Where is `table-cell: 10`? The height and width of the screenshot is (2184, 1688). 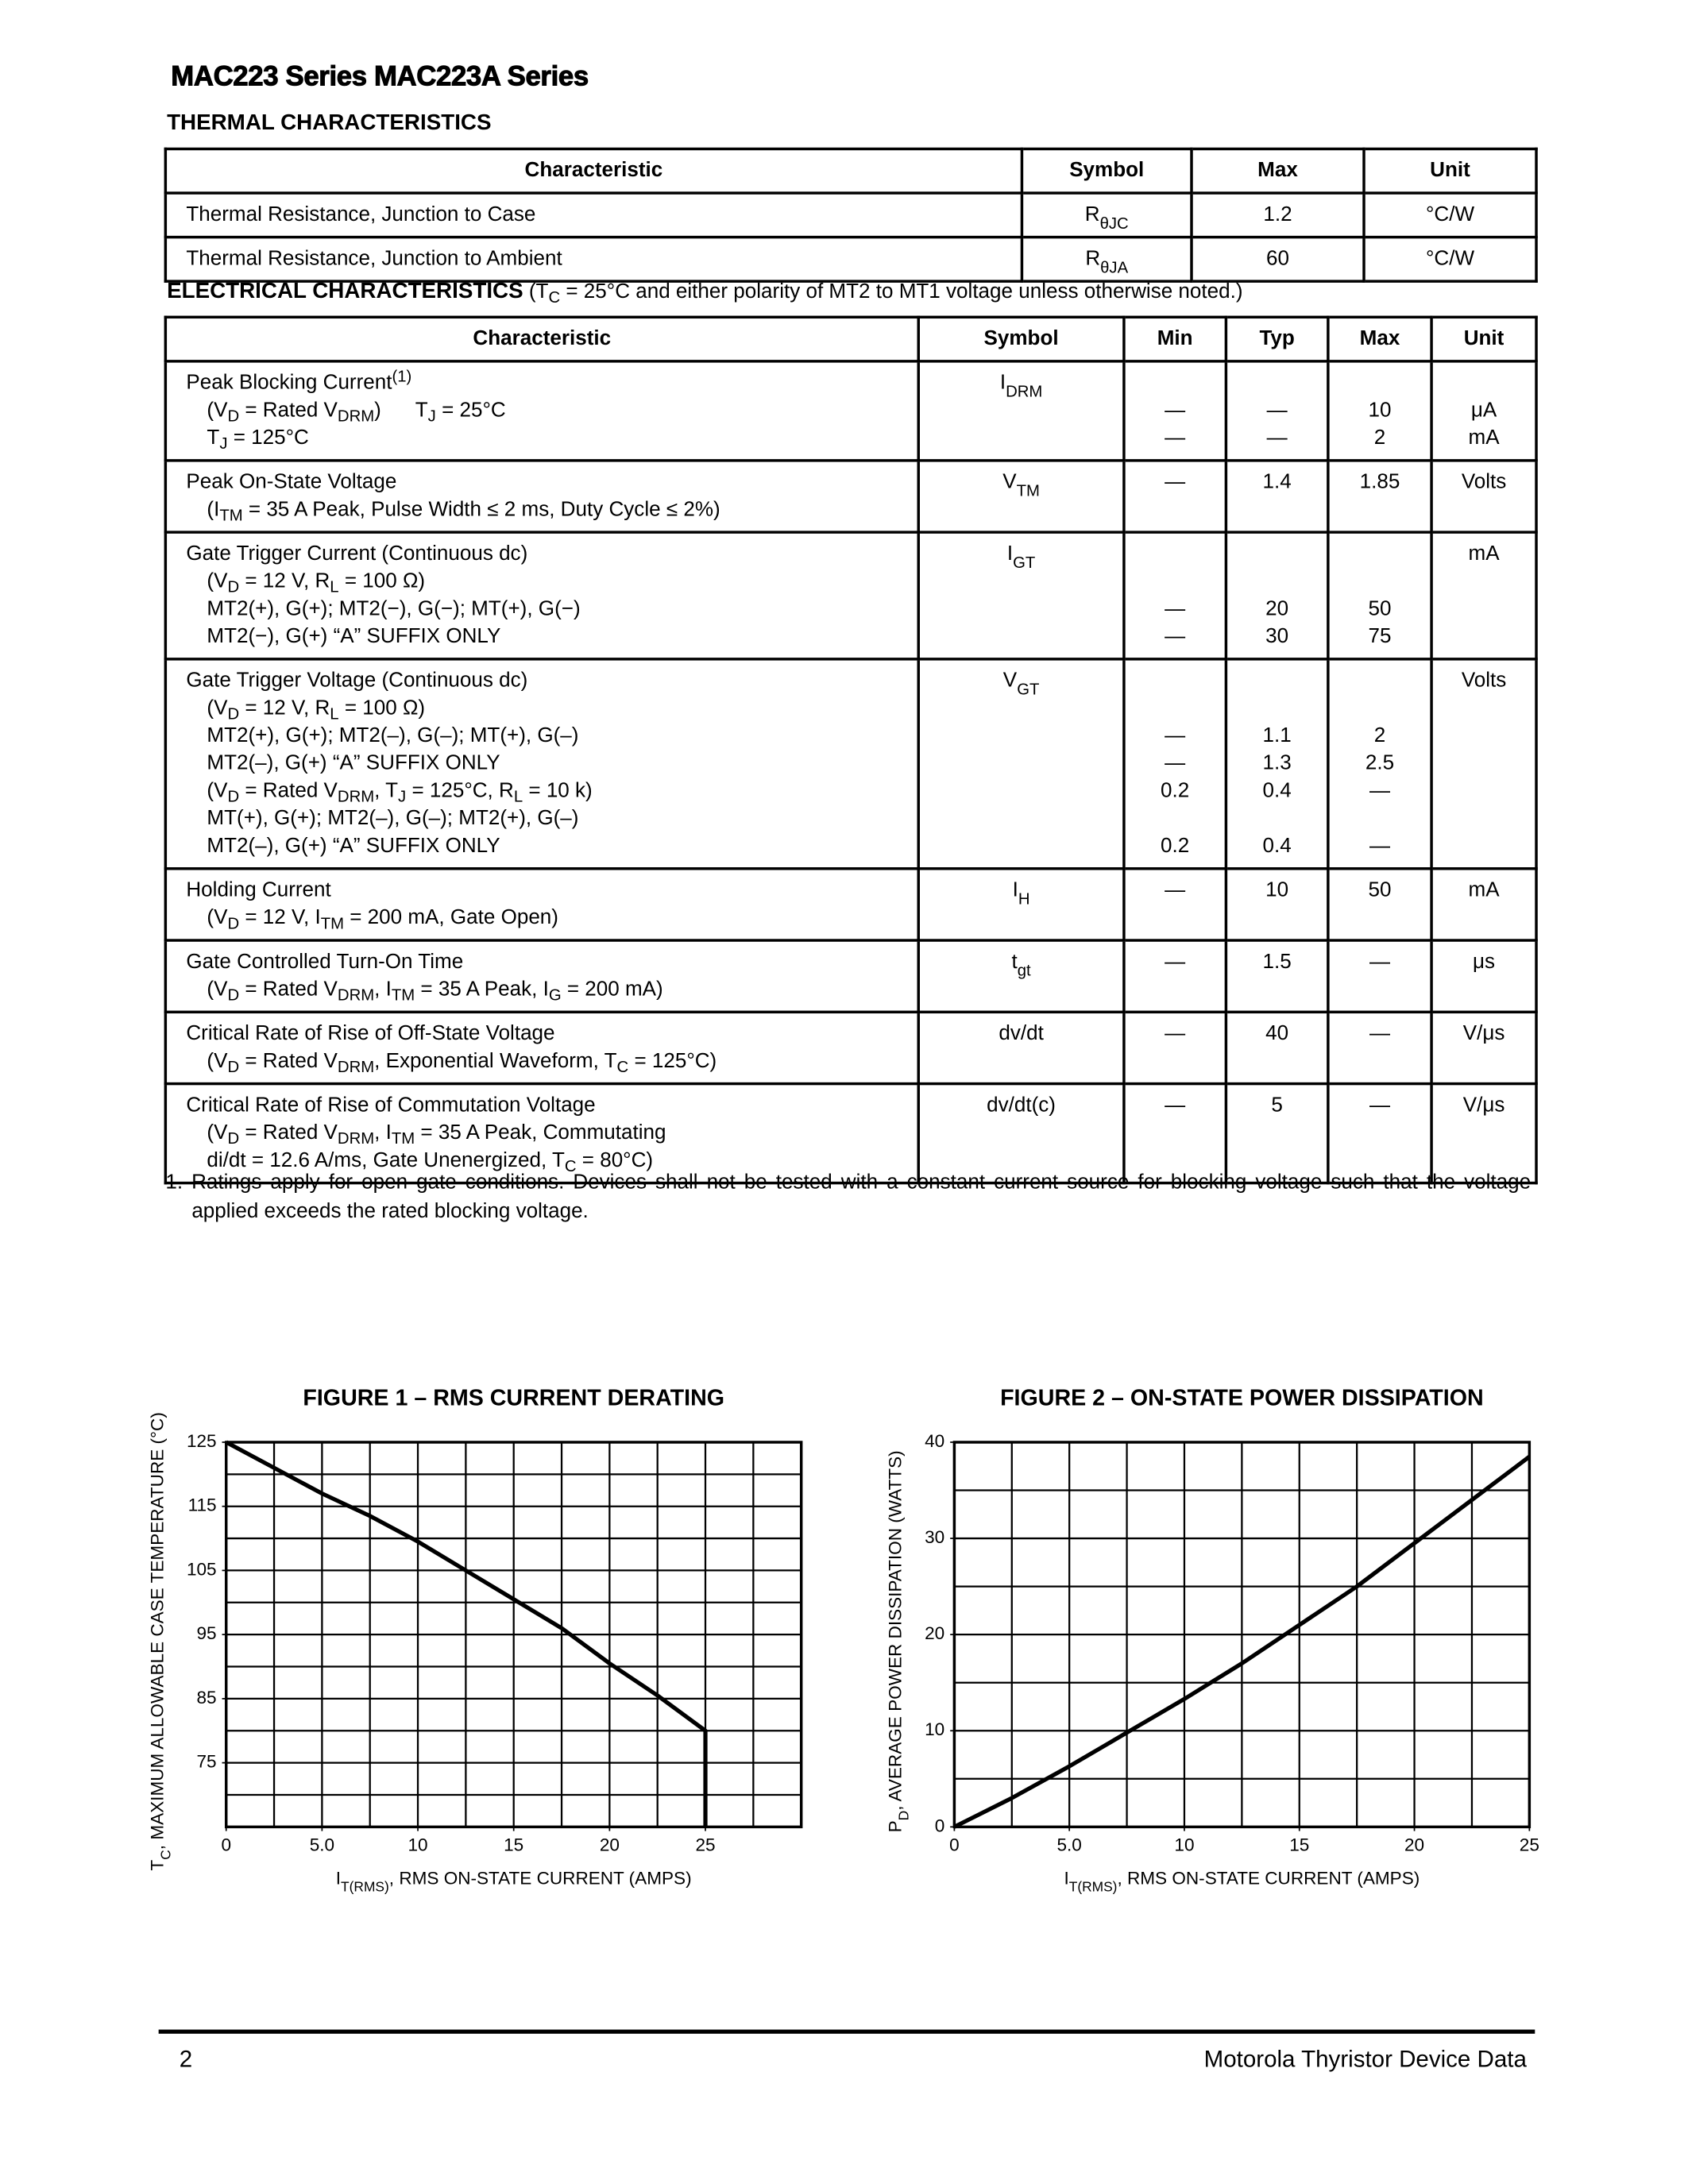 table-cell: 10 is located at coordinates (1277, 904).